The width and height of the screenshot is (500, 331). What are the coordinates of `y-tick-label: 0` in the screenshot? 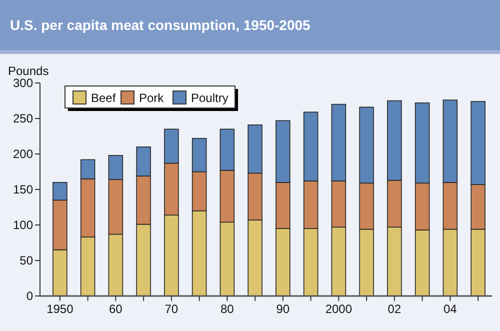 It's located at (30, 296).